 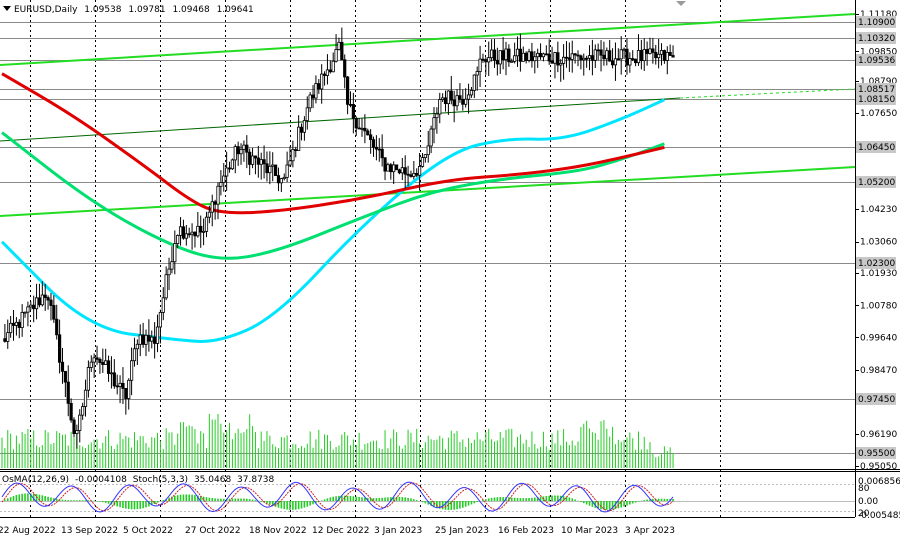 What do you see at coordinates (28, 531) in the screenshot?
I see `date-tick-label: 22 Aug 2022` at bounding box center [28, 531].